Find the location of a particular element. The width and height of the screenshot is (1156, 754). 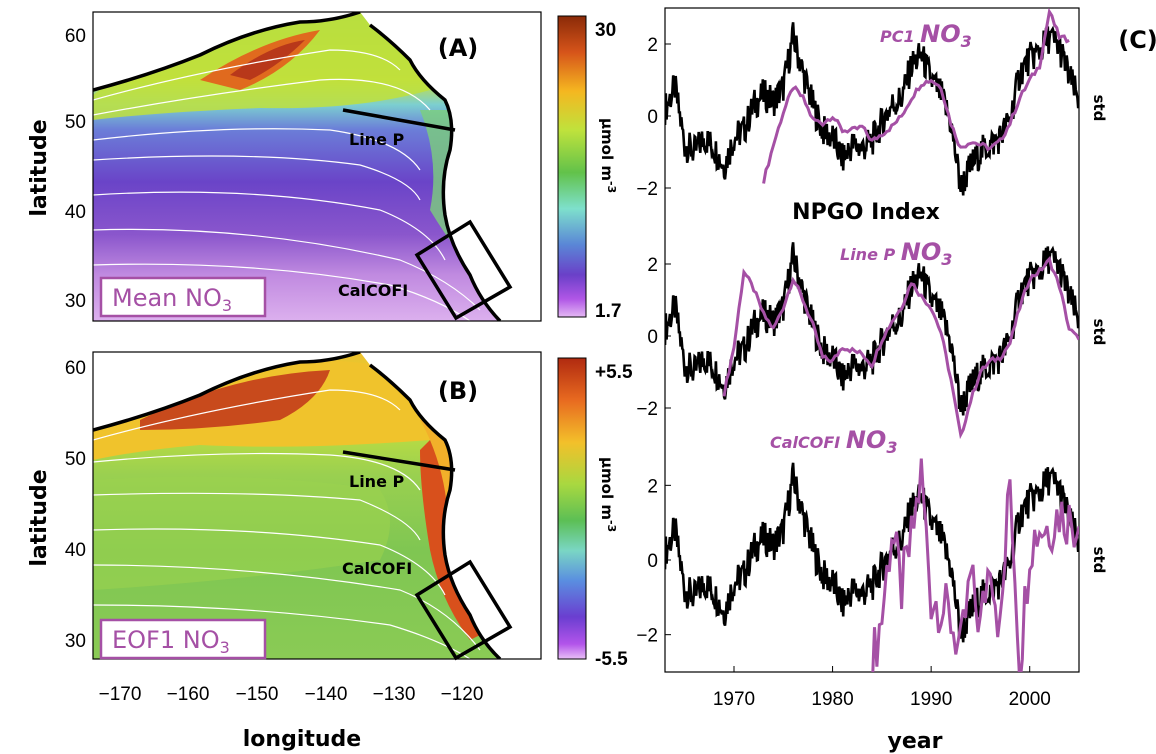

ts-ytick-1-2: −2 is located at coordinates (647, 189).